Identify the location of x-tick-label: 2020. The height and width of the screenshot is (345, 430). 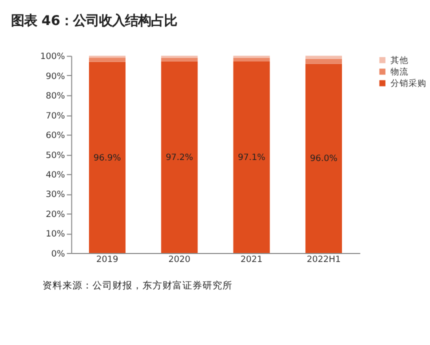
(179, 260).